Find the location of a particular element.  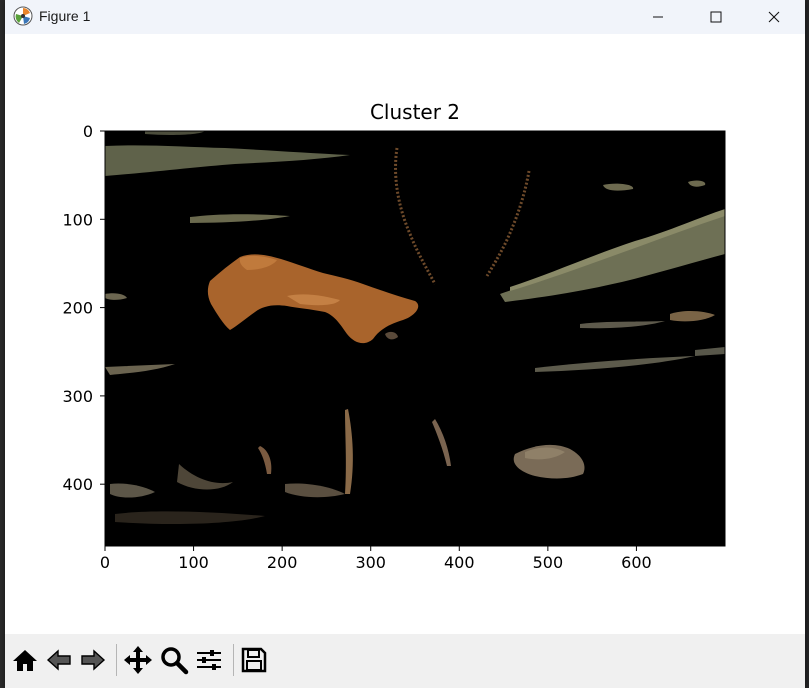

y-tick-label: 100 is located at coordinates (77, 219).